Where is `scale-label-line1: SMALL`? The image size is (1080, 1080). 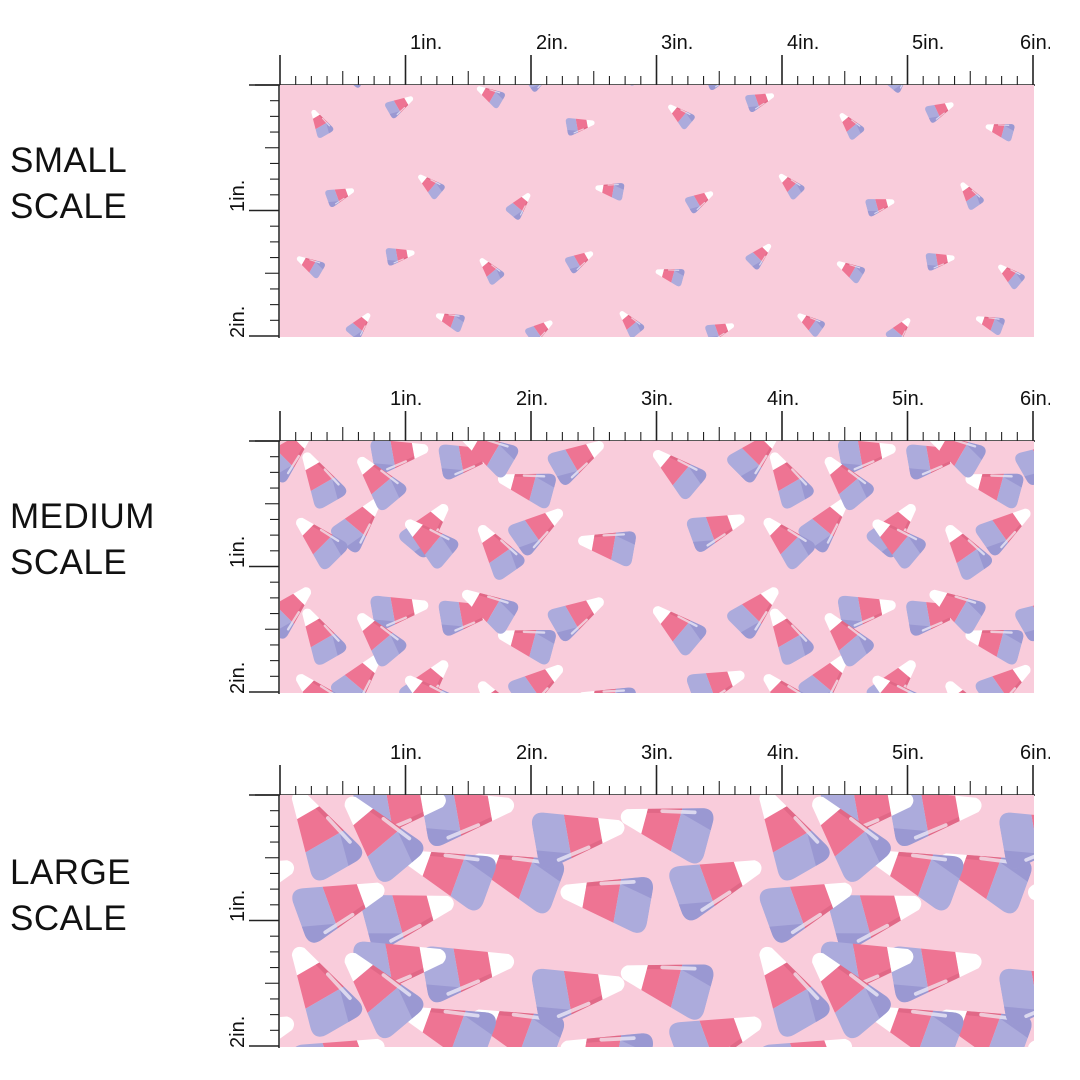
scale-label-line1: SMALL is located at coordinates (69, 160).